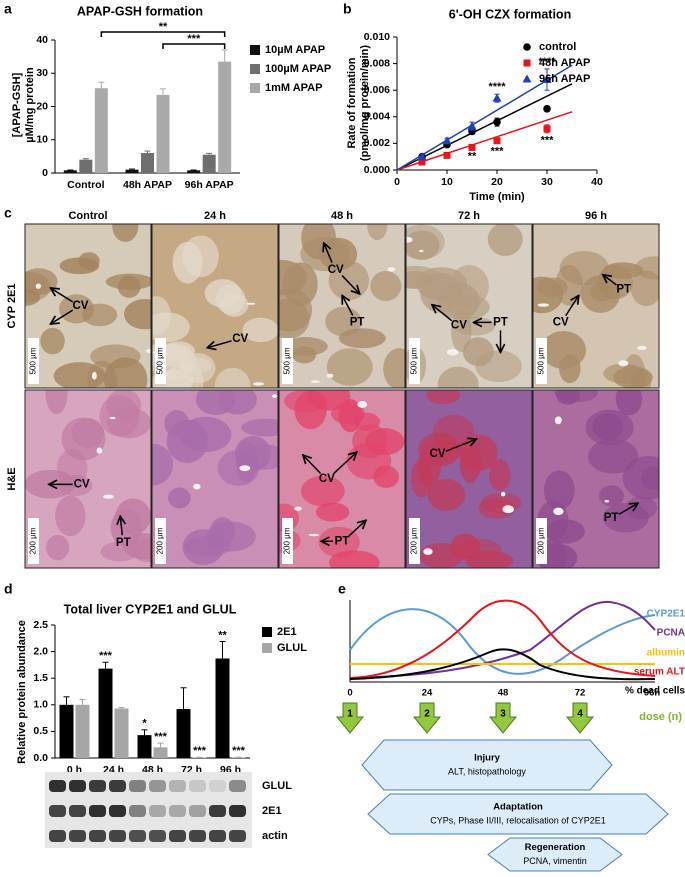 This screenshot has width=685, height=877. What do you see at coordinates (40, 625) in the screenshot?
I see `y-tick-label: 2.5` at bounding box center [40, 625].